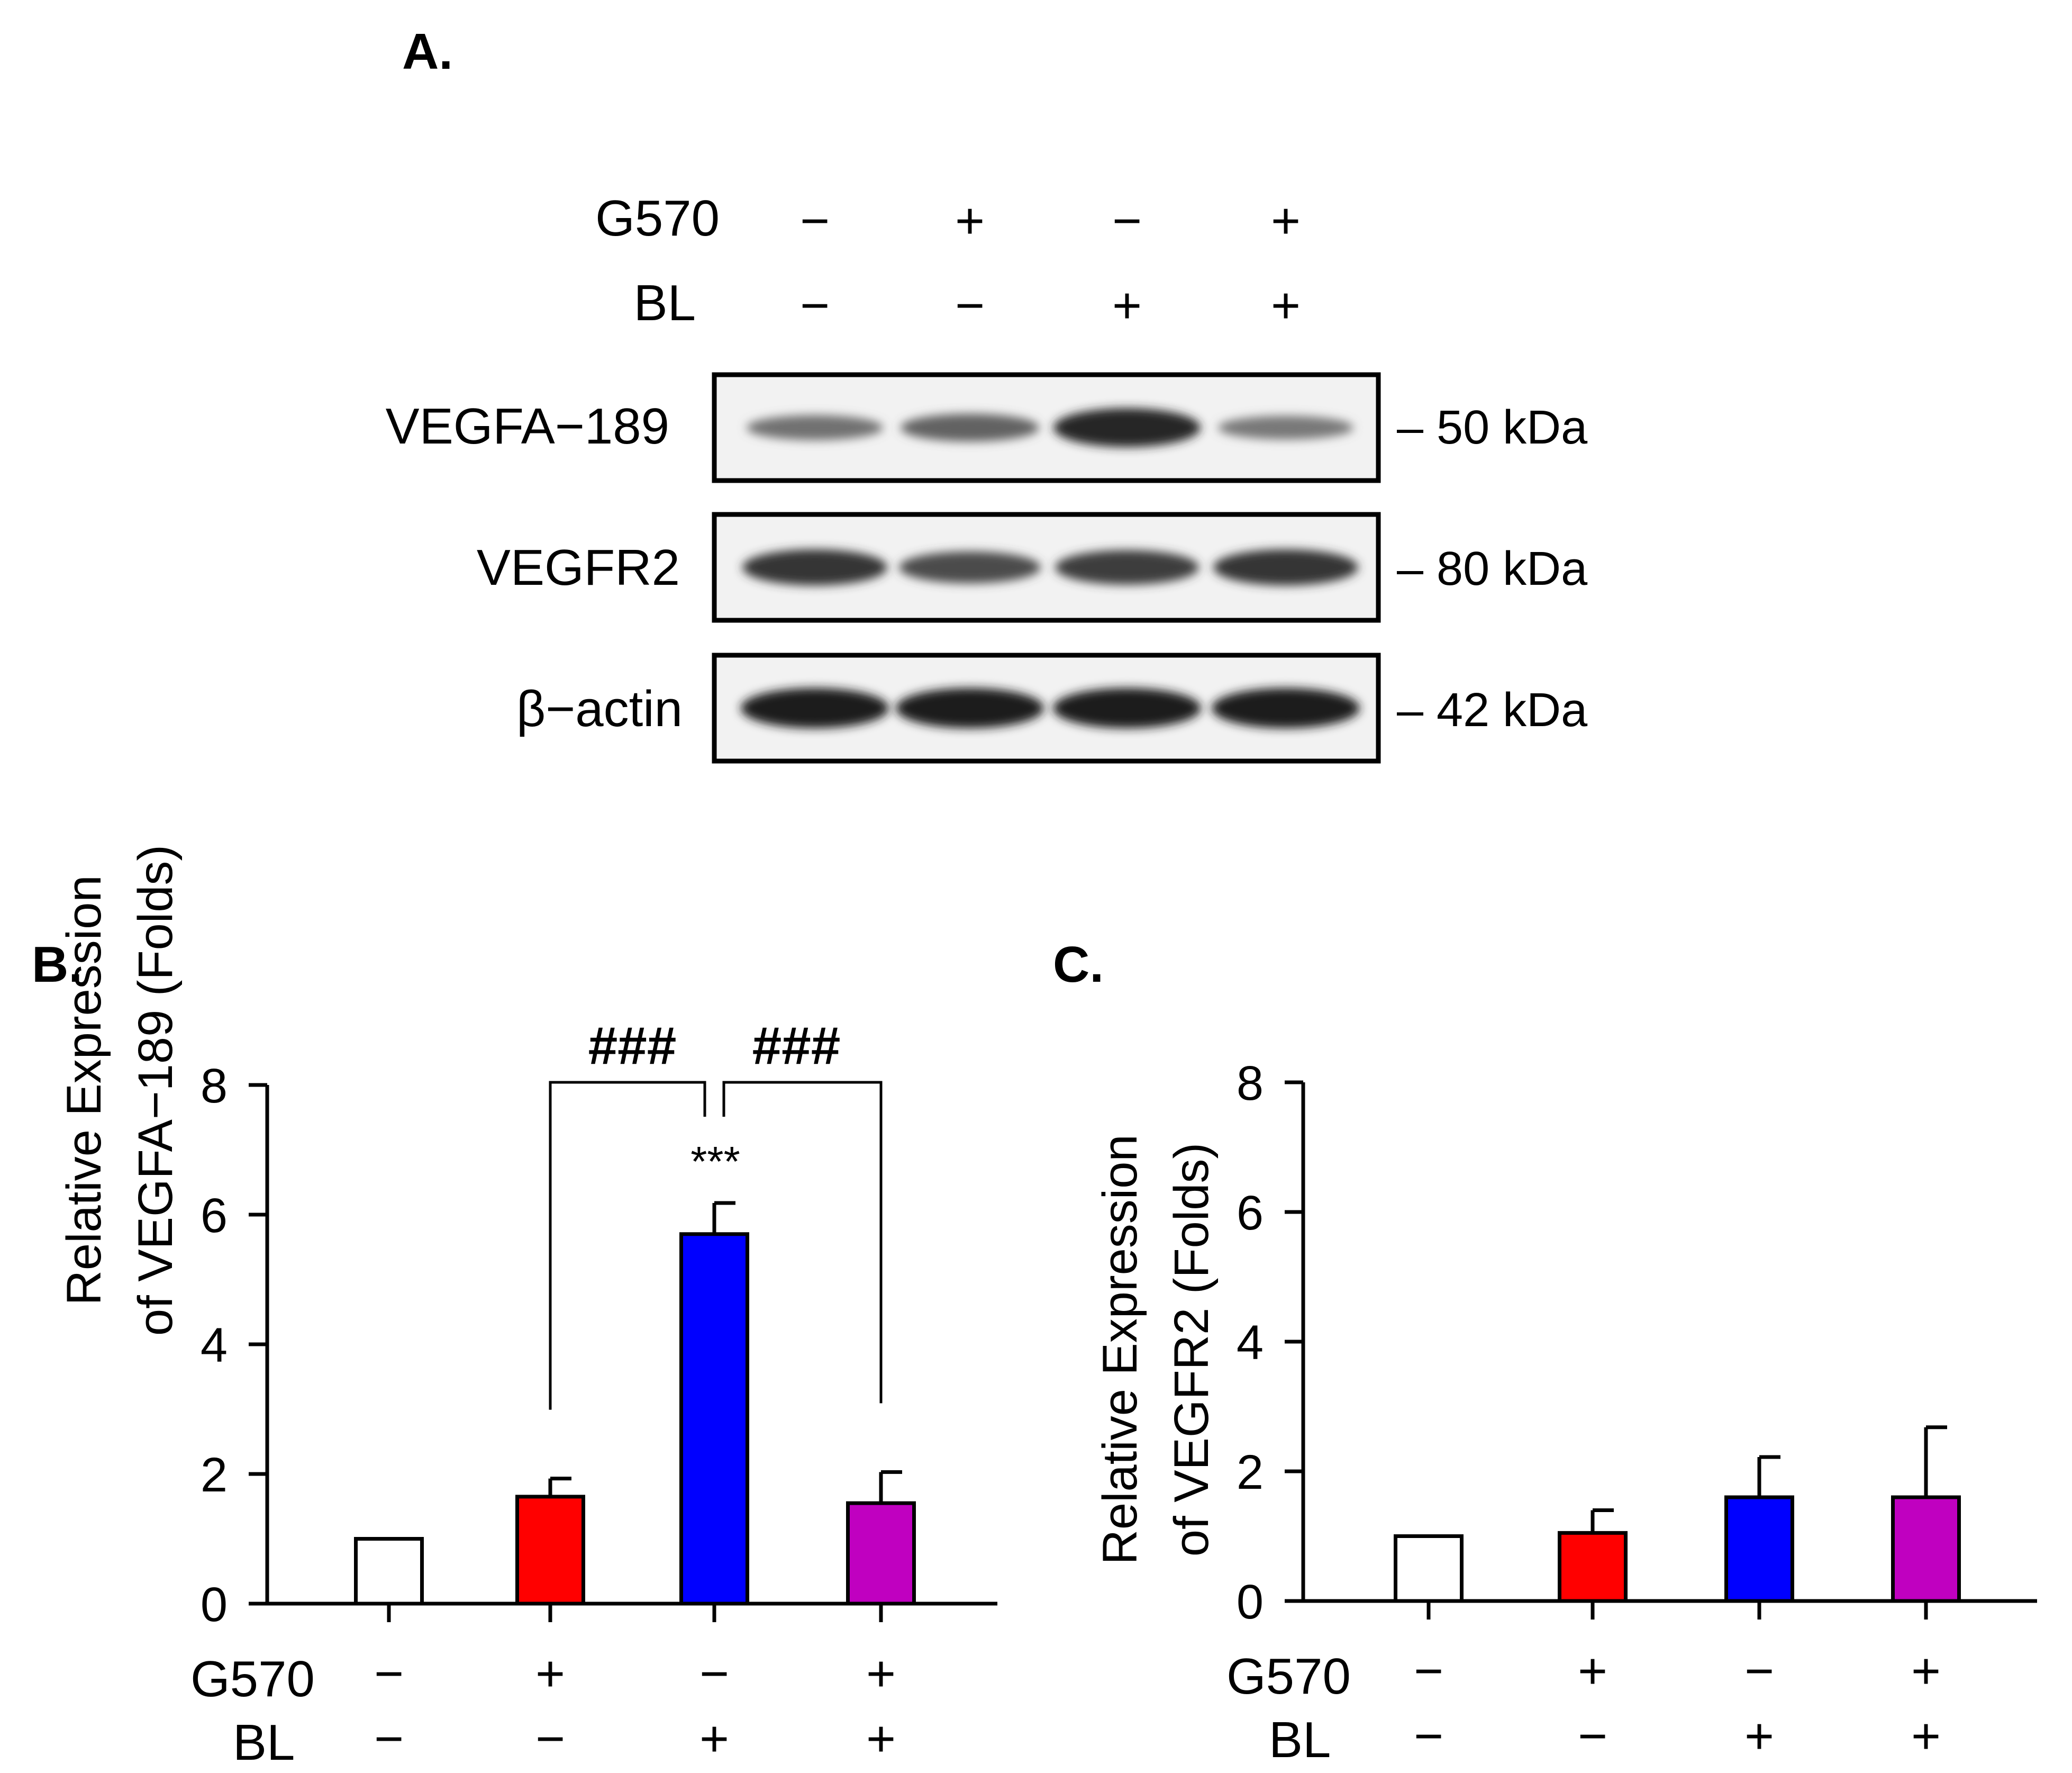  What do you see at coordinates (665, 303) in the screenshot?
I see `blot-bl-label: BL` at bounding box center [665, 303].